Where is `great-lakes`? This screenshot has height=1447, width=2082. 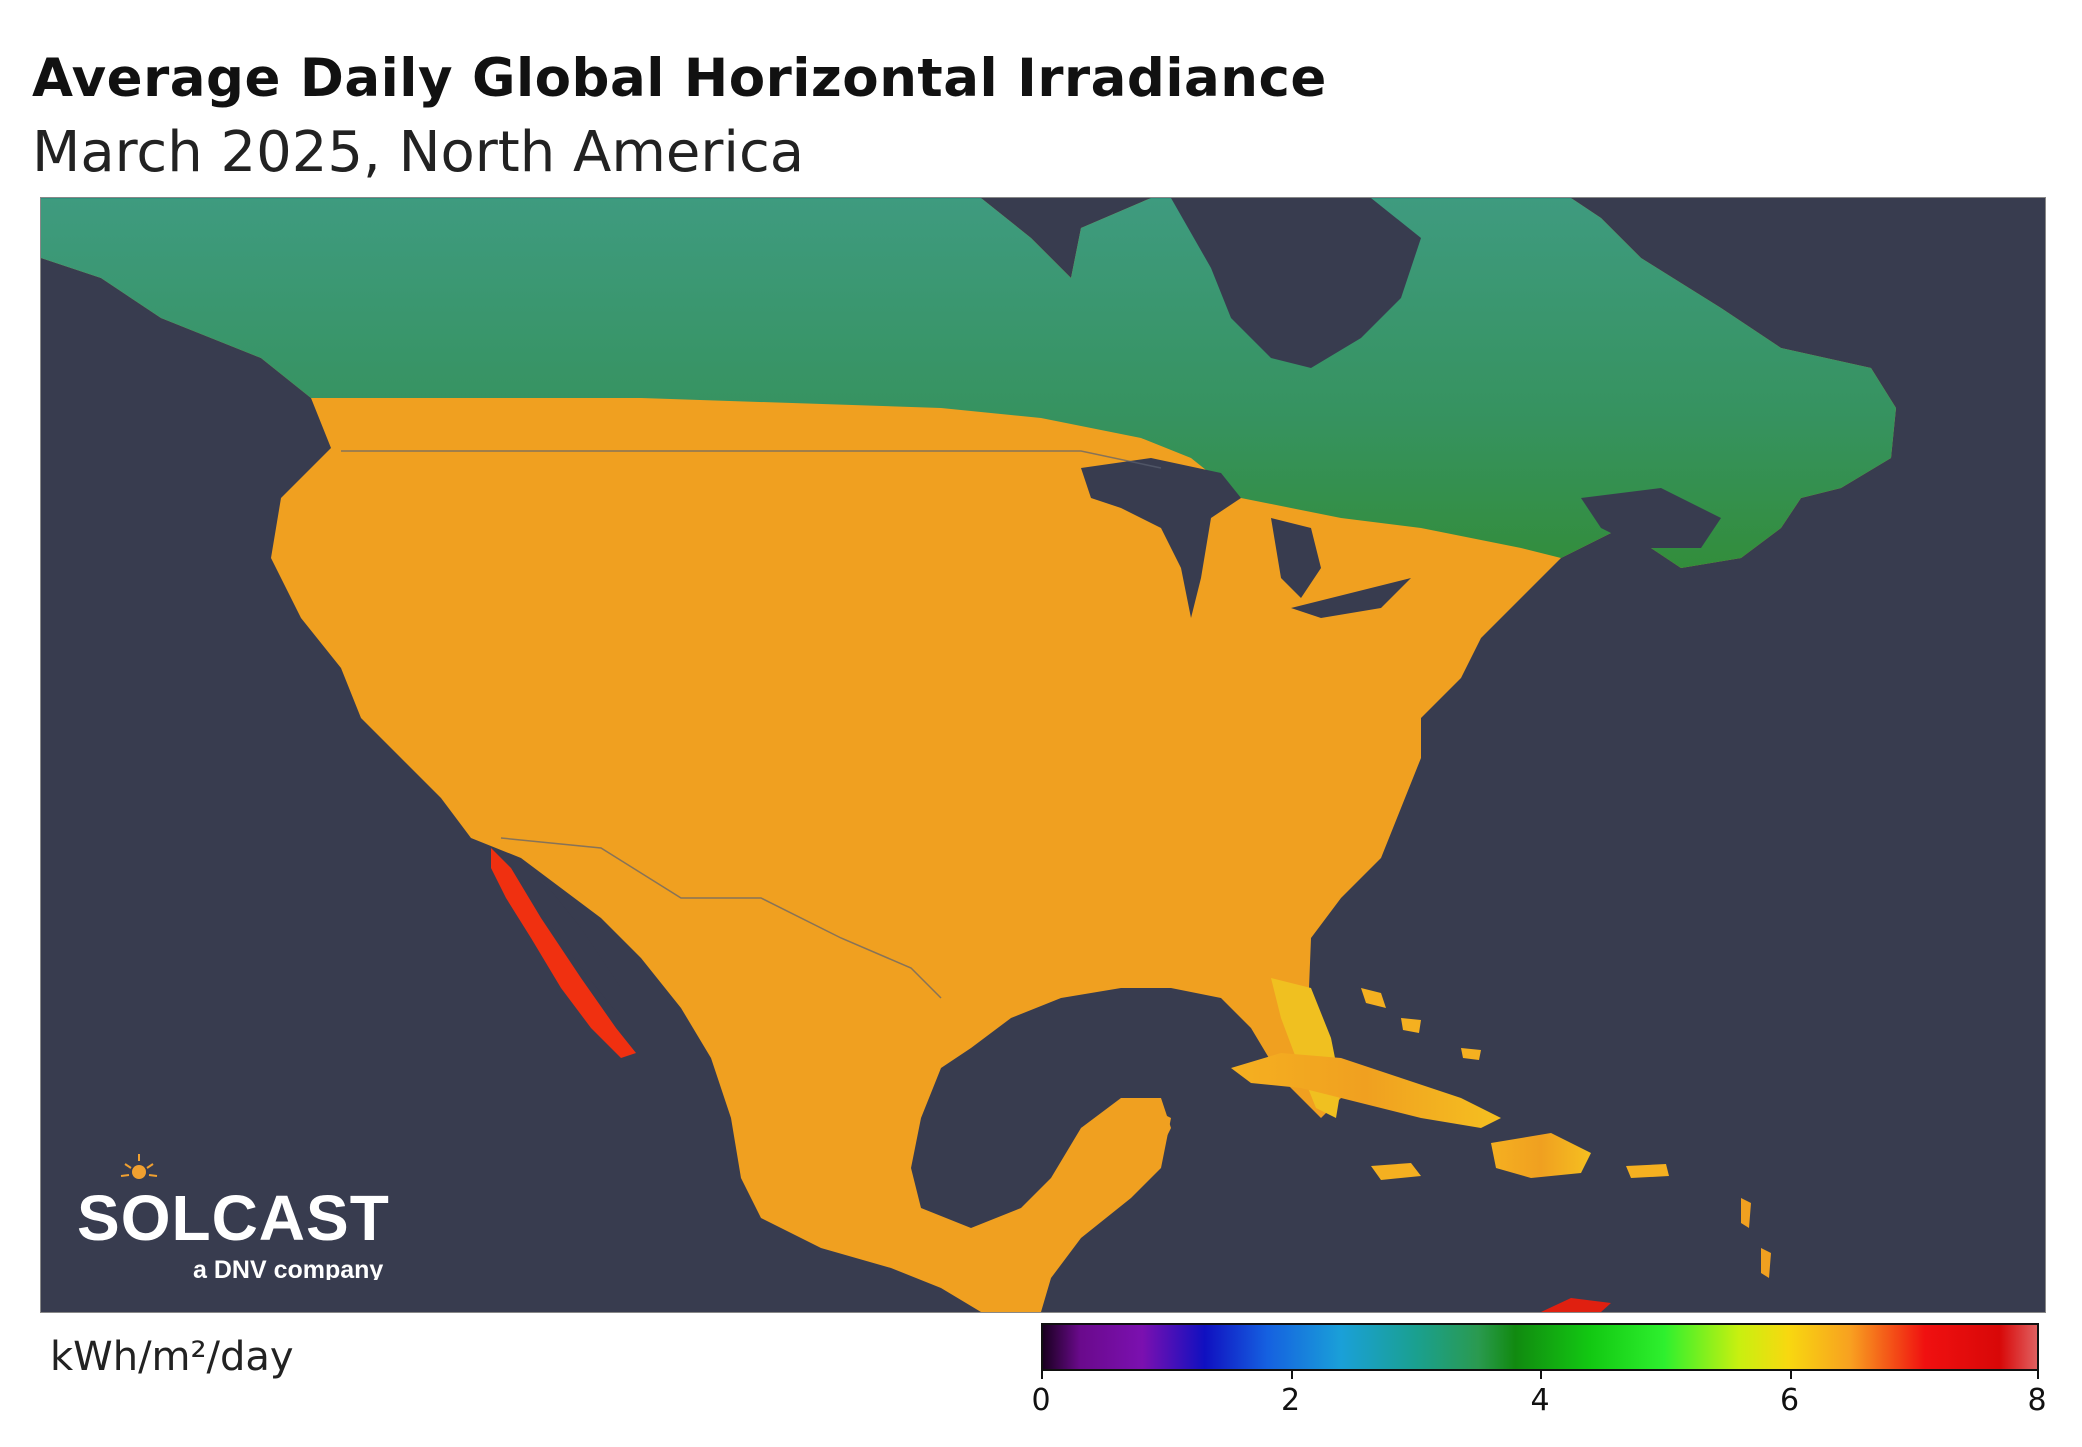
great-lakes is located at coordinates (1246, 538).